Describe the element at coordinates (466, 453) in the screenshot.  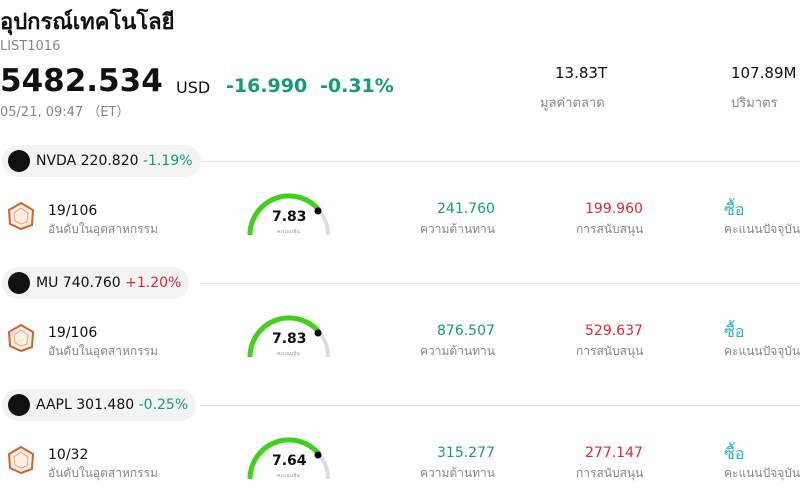
I see `resistance: 315.277` at that location.